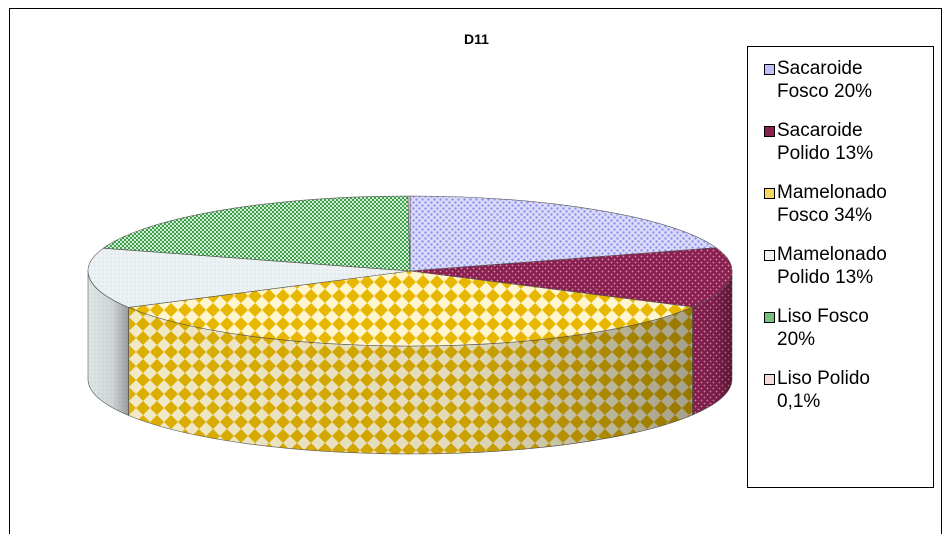  I want to click on legend-label: Sacaroide Fosco 20%, so click(825, 80).